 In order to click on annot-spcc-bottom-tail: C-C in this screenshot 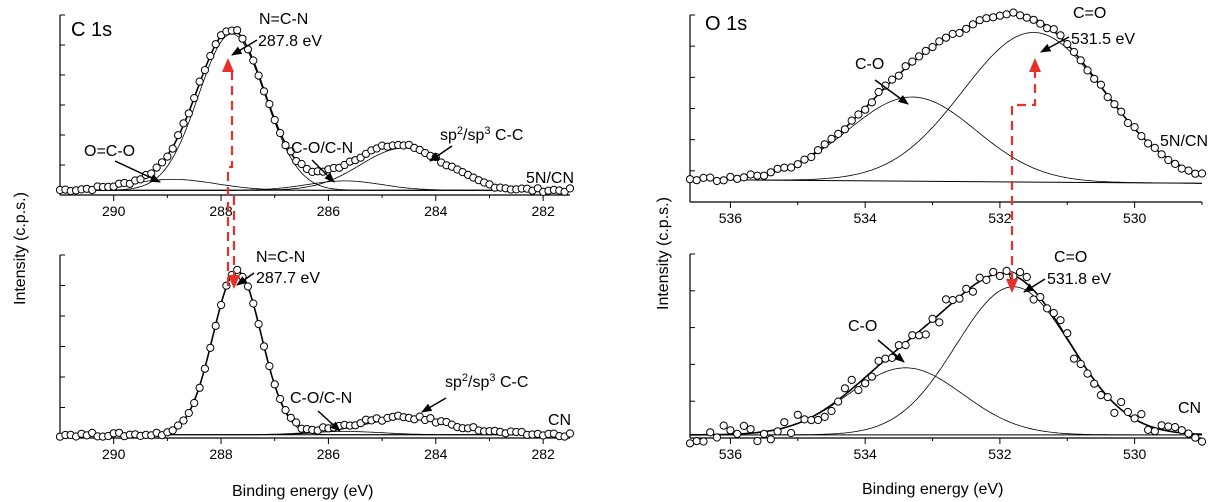, I will do `click(512, 382)`.